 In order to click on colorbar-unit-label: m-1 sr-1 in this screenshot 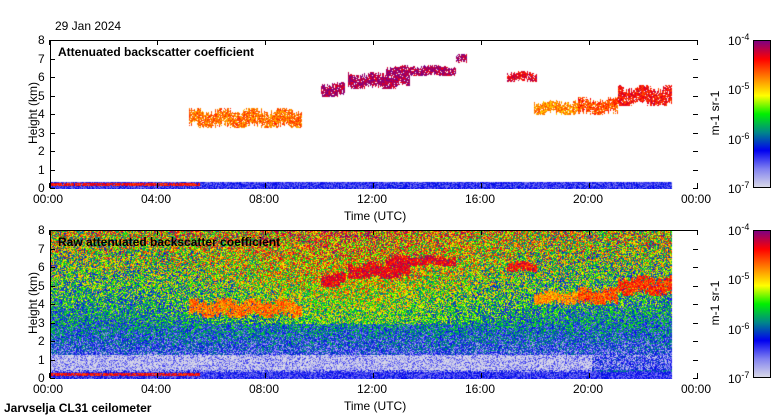, I will do `click(715, 113)`.